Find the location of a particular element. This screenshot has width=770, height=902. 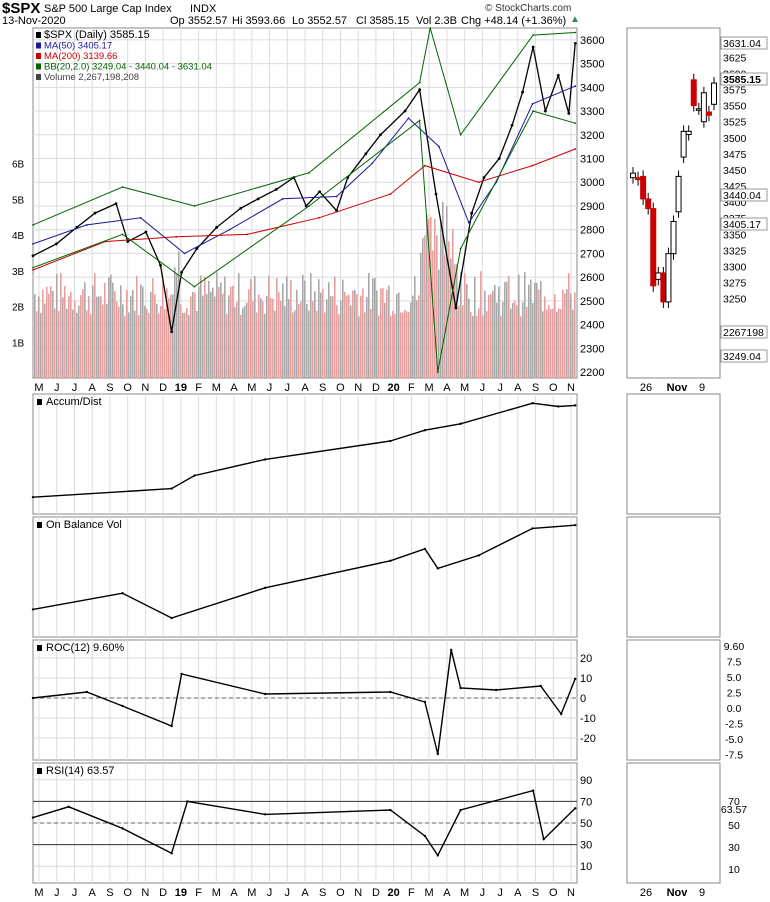

zoom-roc-tick: 5.0 is located at coordinates (734, 678).